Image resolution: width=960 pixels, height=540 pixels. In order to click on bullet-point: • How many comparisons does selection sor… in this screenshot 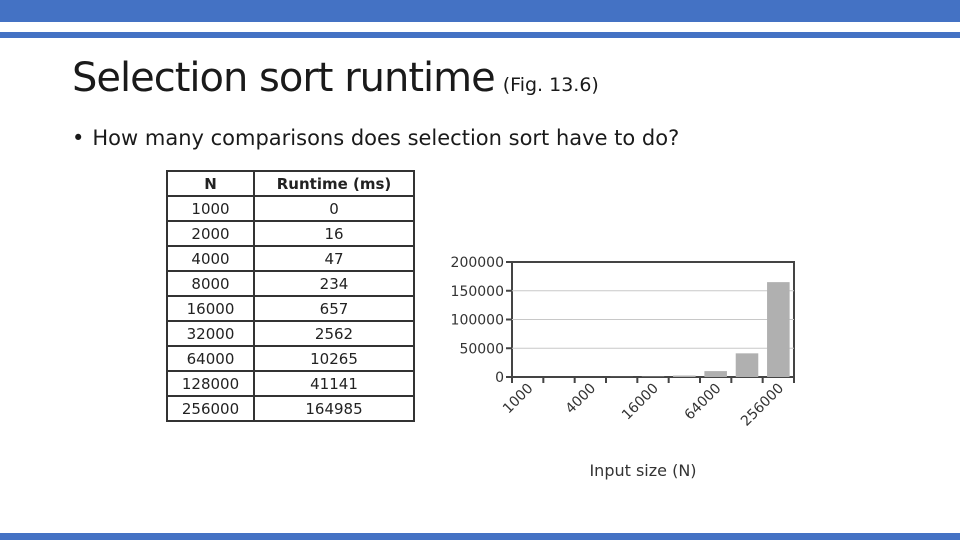, I will do `click(375, 138)`.